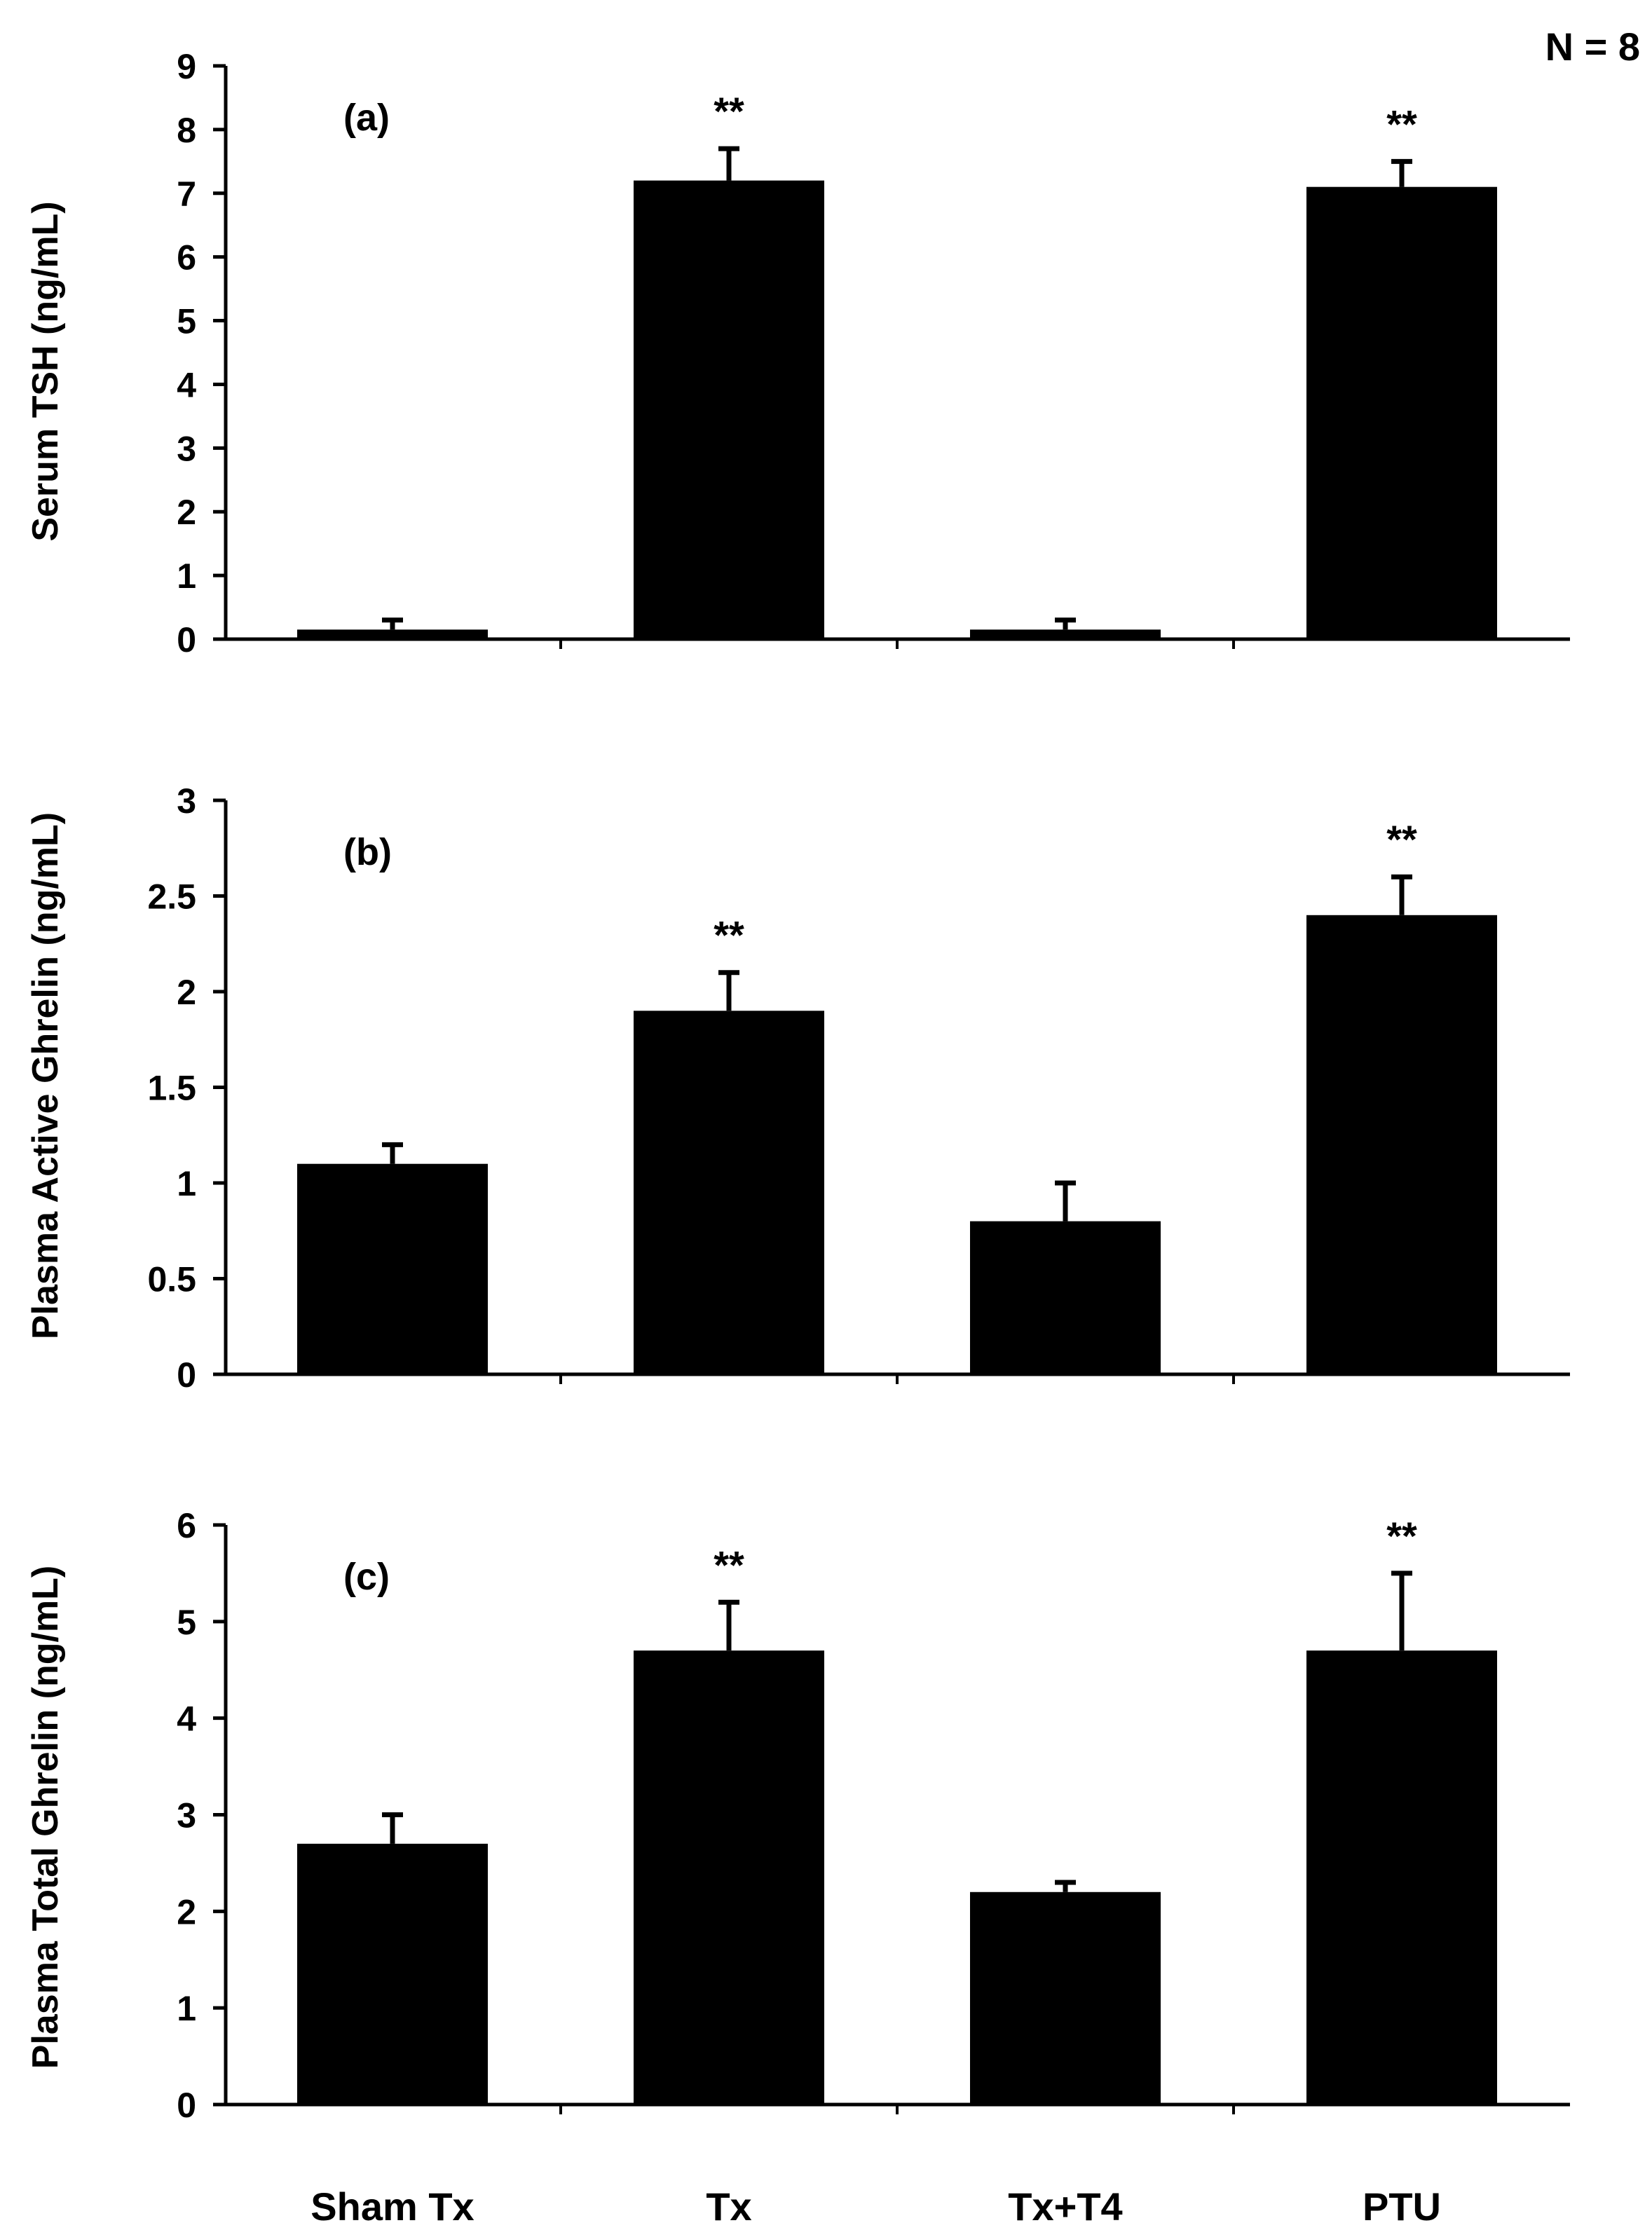 The height and width of the screenshot is (2237, 1652). What do you see at coordinates (171, 897) in the screenshot?
I see `panel-b-y-tick-label-5: 2.5` at bounding box center [171, 897].